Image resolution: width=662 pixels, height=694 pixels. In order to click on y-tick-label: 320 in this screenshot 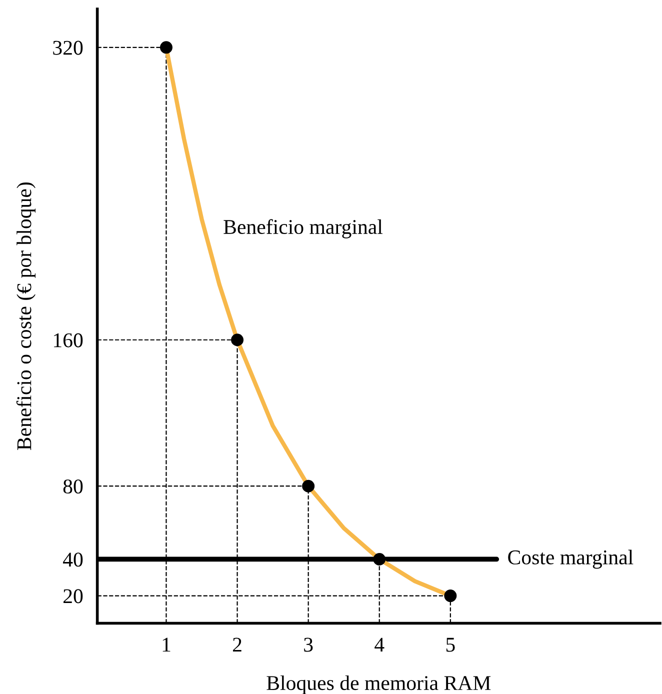, I will do `click(68, 47)`.